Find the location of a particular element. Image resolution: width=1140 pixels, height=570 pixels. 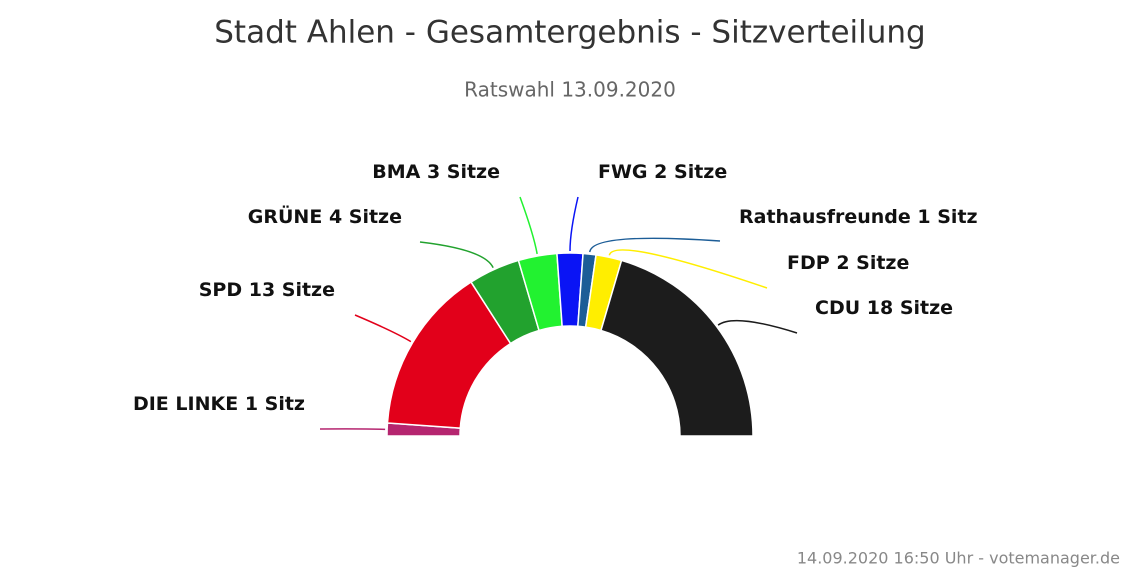

data-label: Rathausfreunde 1 Sitz is located at coordinates (858, 217).